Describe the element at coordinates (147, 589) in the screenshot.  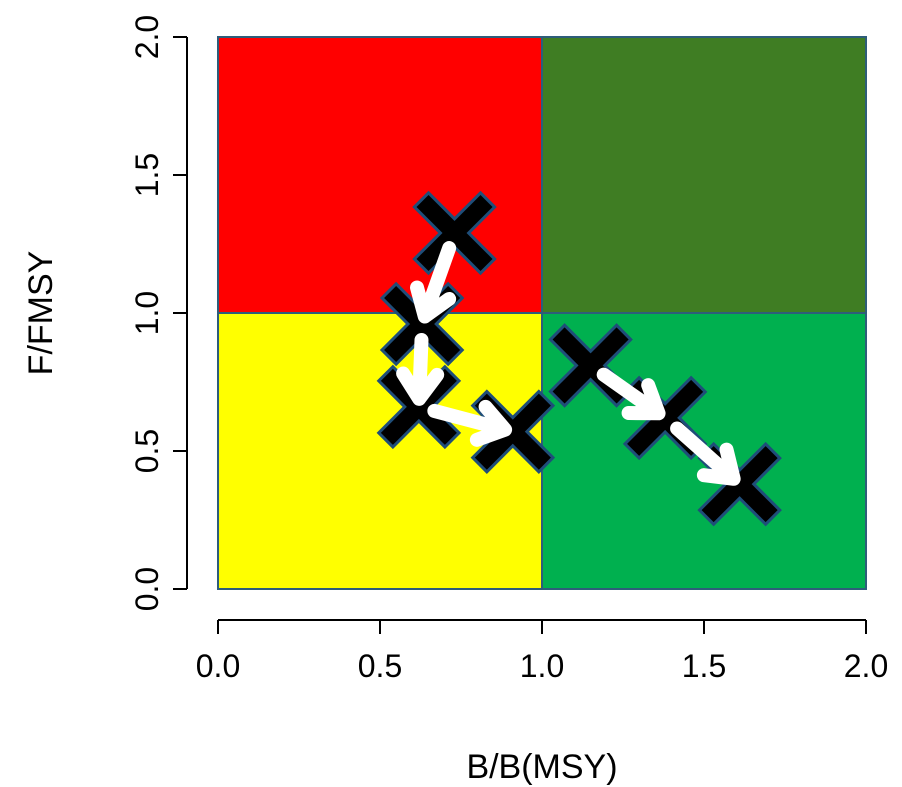
I see `y-tick-label-0: 0.0` at that location.